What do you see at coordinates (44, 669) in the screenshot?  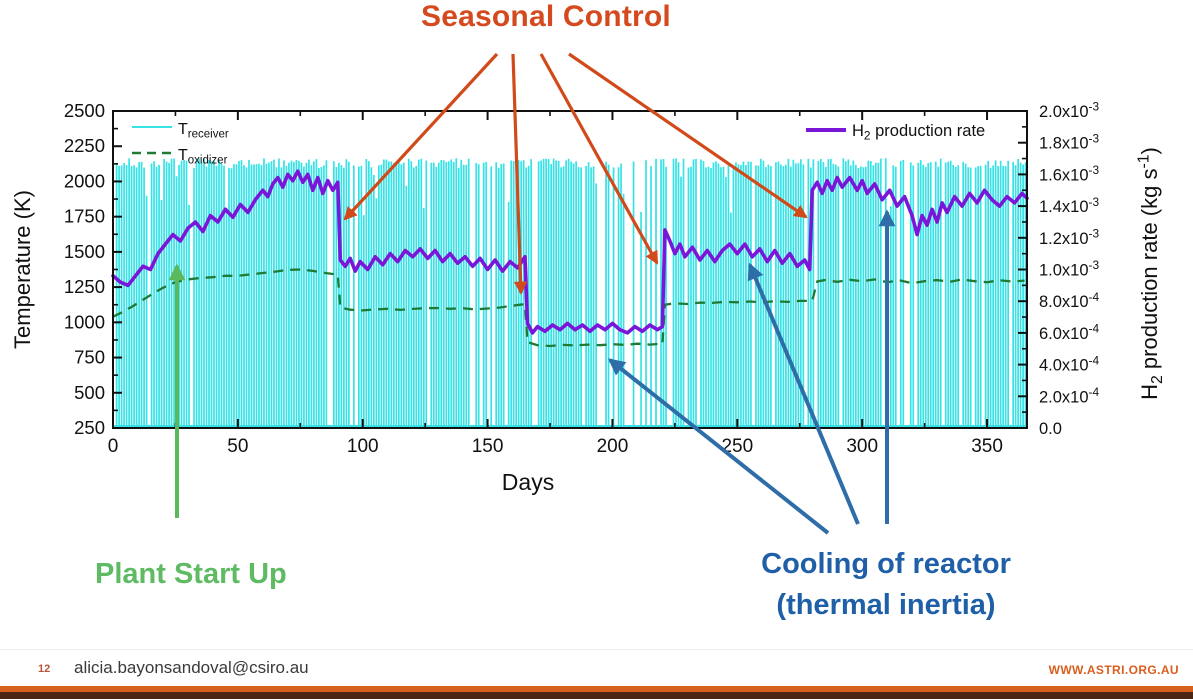 I see `page-number: 12` at bounding box center [44, 669].